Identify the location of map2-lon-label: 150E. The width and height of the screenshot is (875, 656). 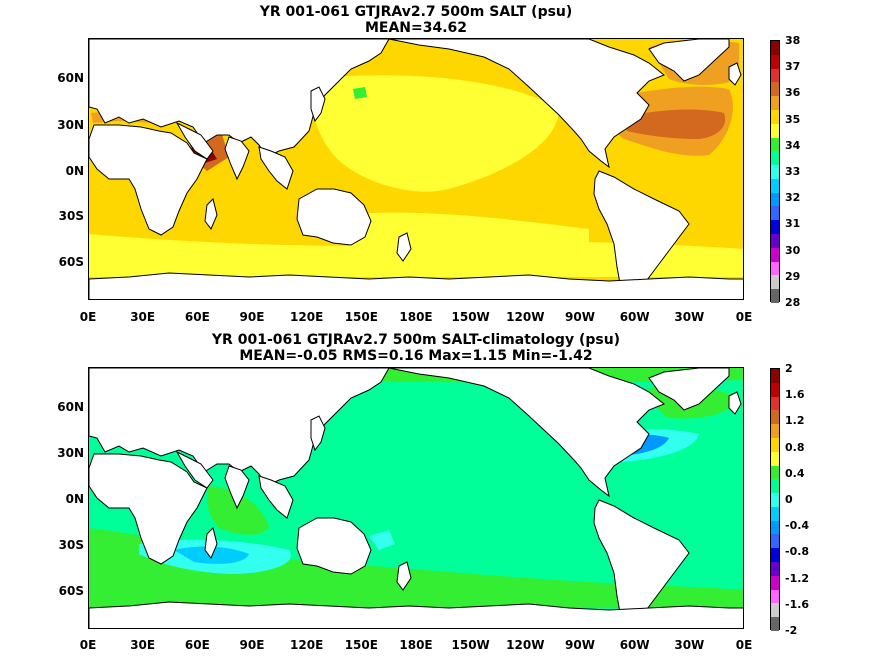
(361, 645).